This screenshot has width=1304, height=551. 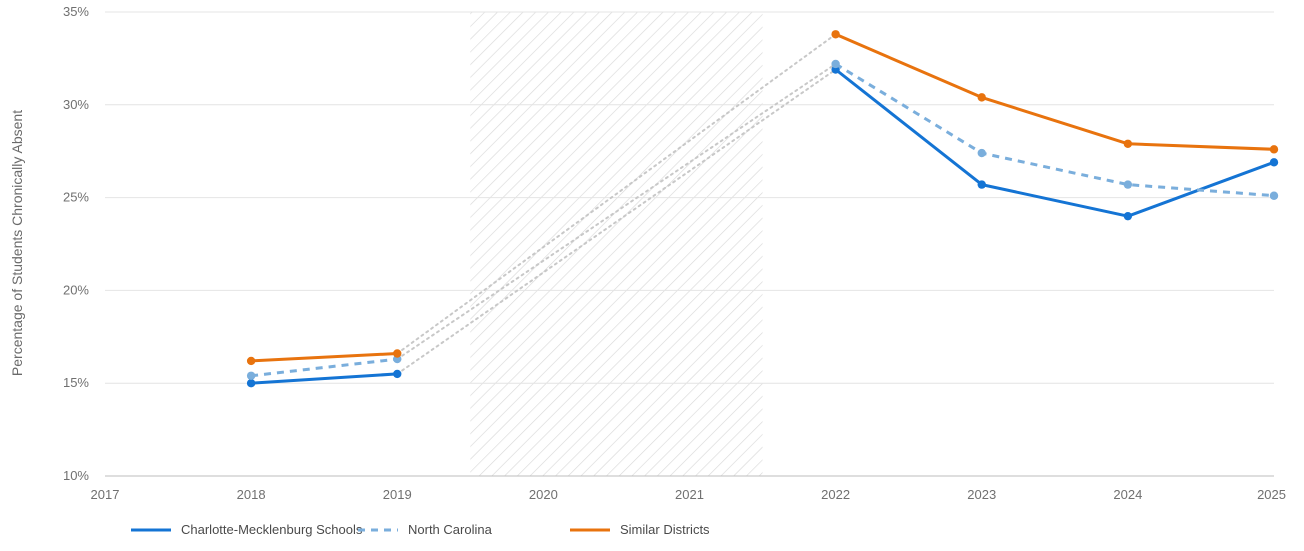 What do you see at coordinates (76, 475) in the screenshot?
I see `y-tick-label: 10%` at bounding box center [76, 475].